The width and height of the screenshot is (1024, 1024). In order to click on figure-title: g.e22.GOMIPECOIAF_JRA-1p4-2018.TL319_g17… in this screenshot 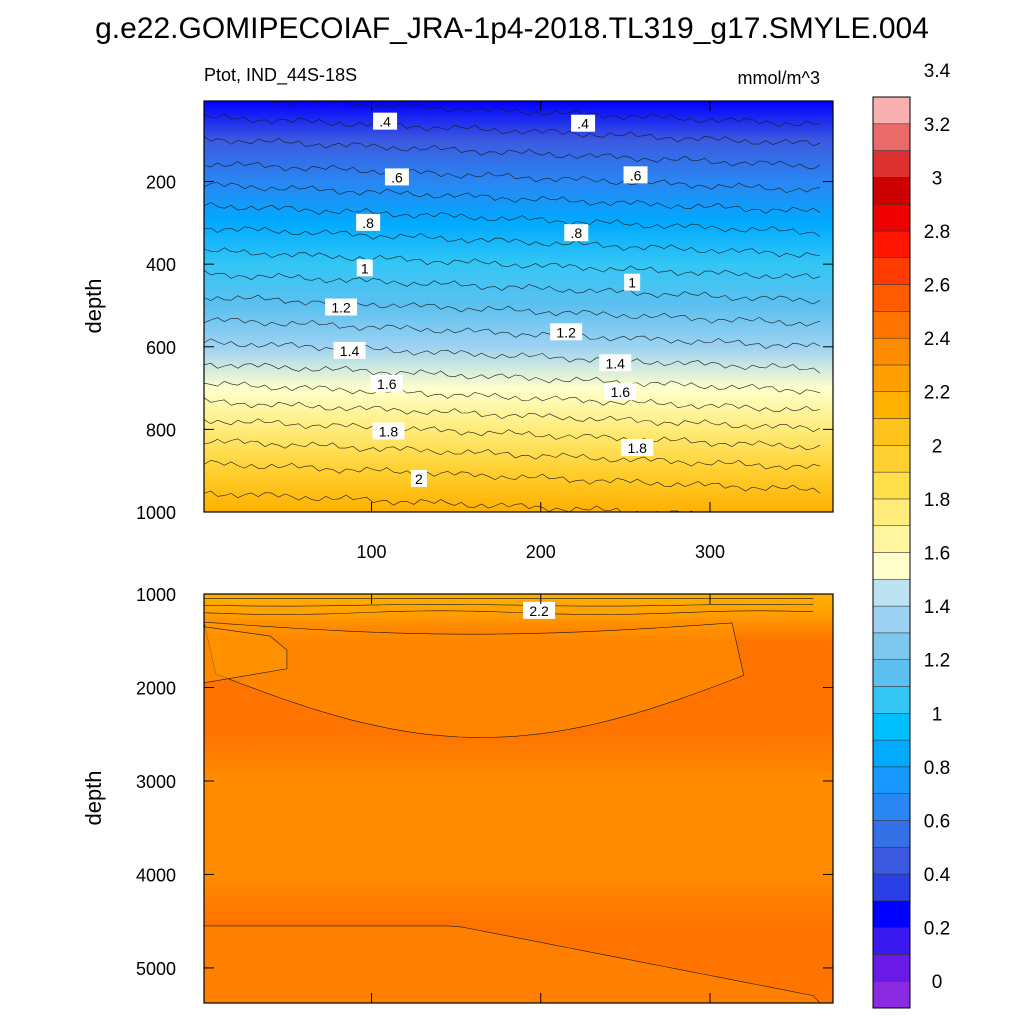, I will do `click(512, 28)`.